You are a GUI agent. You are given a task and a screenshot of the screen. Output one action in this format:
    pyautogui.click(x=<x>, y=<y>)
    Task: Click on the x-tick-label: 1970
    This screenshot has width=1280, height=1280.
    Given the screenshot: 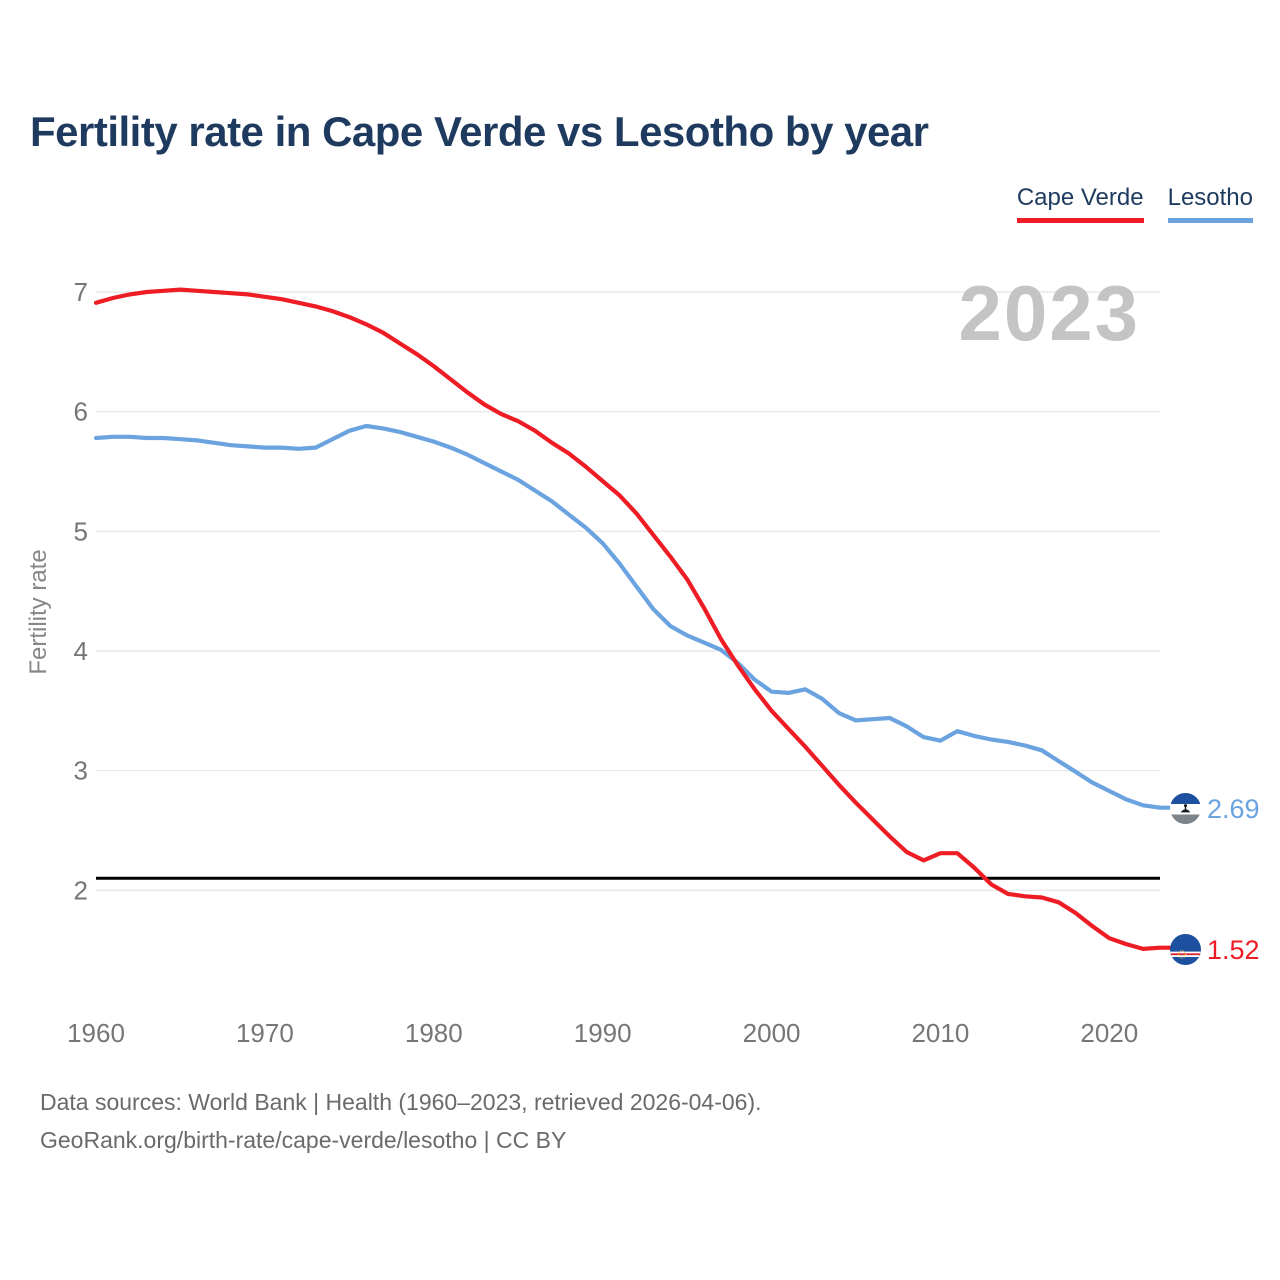 What is the action you would take?
    pyautogui.click(x=265, y=1033)
    